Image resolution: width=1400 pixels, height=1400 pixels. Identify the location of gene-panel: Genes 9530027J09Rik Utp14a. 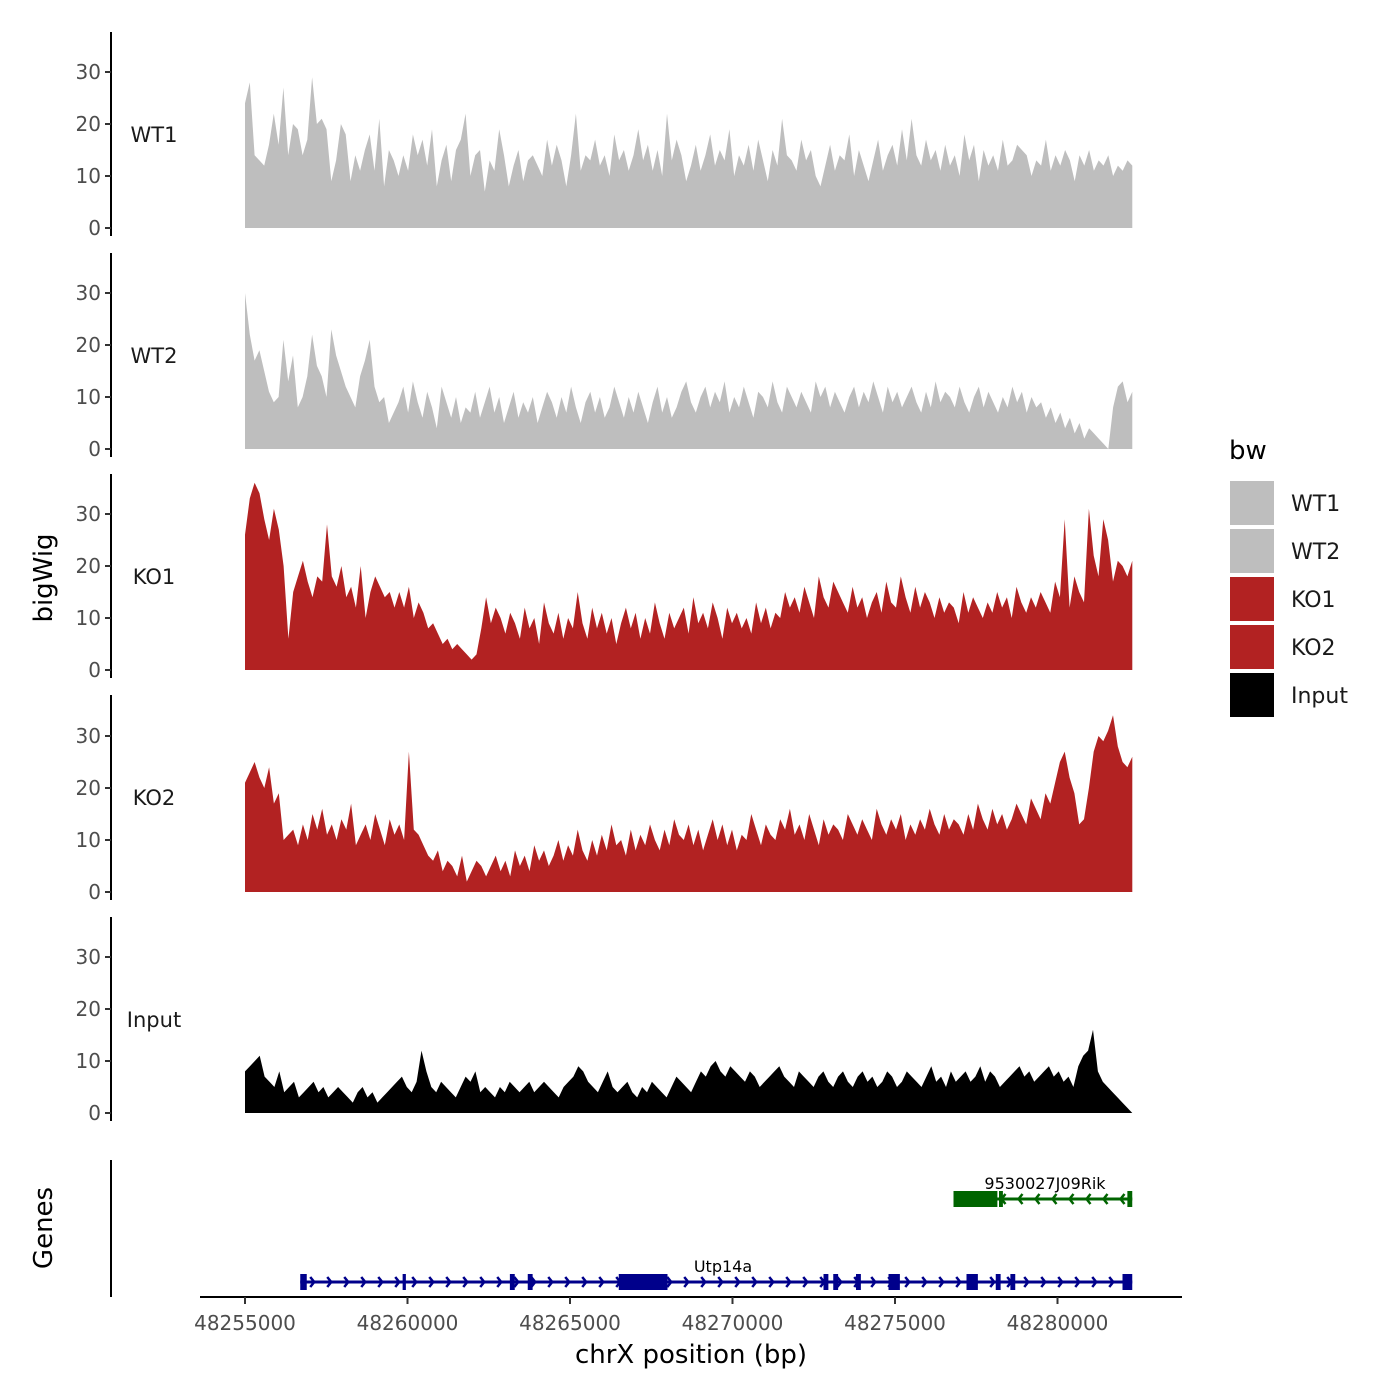
(581, 1228).